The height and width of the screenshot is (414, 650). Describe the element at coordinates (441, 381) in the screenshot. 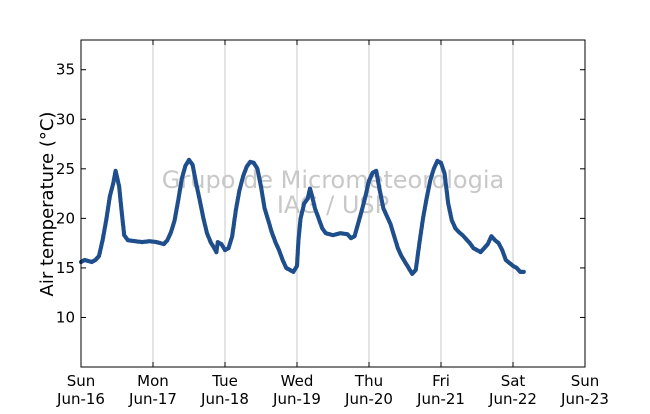

I see `x-tick-label-day: Fri` at that location.